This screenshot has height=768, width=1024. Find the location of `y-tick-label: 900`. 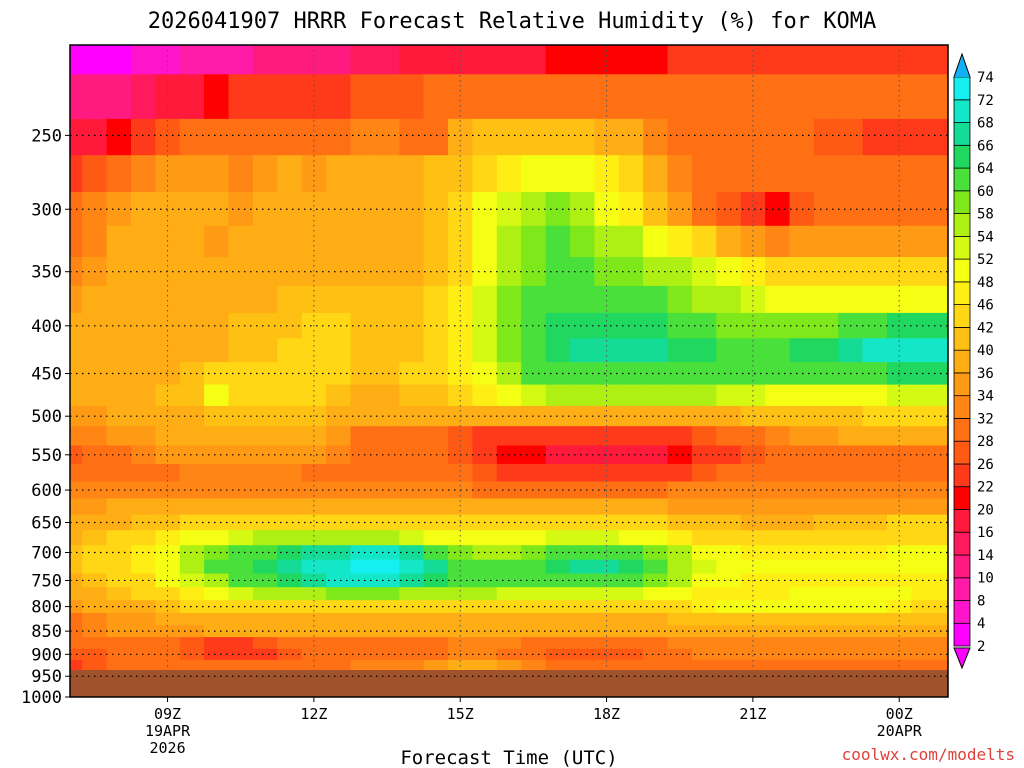

y-tick-label: 900 is located at coordinates (46, 655).